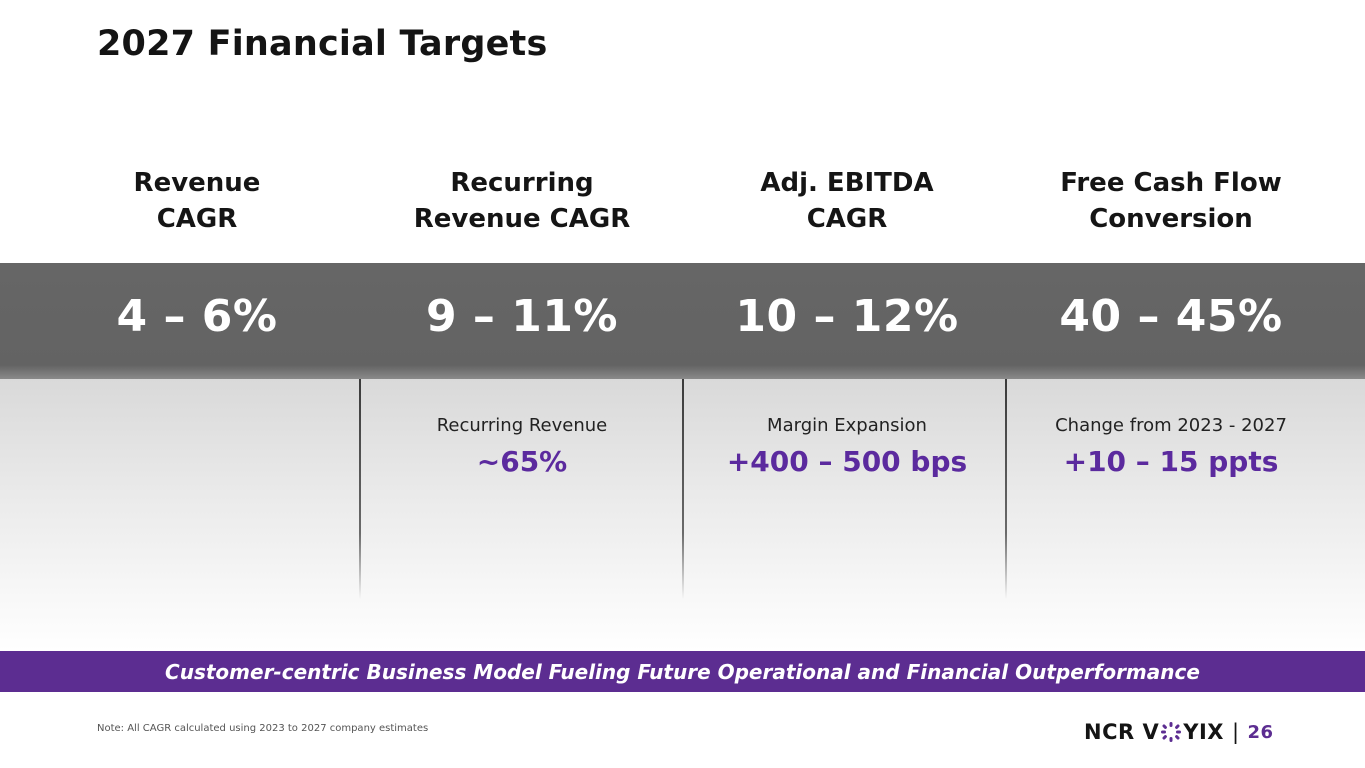 The image size is (1365, 768). Describe the element at coordinates (1260, 732) in the screenshot. I see `page-number: 26` at that location.